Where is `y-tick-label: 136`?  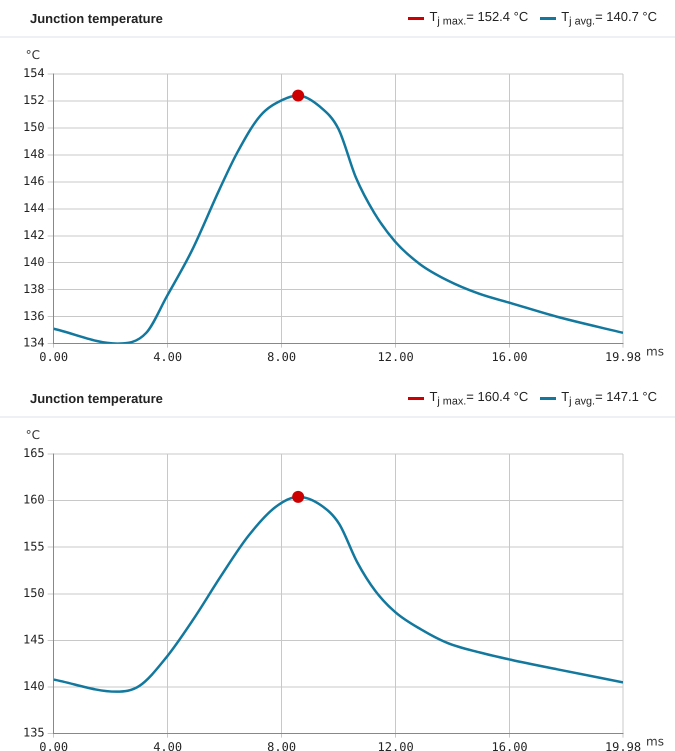
y-tick-label: 136 is located at coordinates (33, 315).